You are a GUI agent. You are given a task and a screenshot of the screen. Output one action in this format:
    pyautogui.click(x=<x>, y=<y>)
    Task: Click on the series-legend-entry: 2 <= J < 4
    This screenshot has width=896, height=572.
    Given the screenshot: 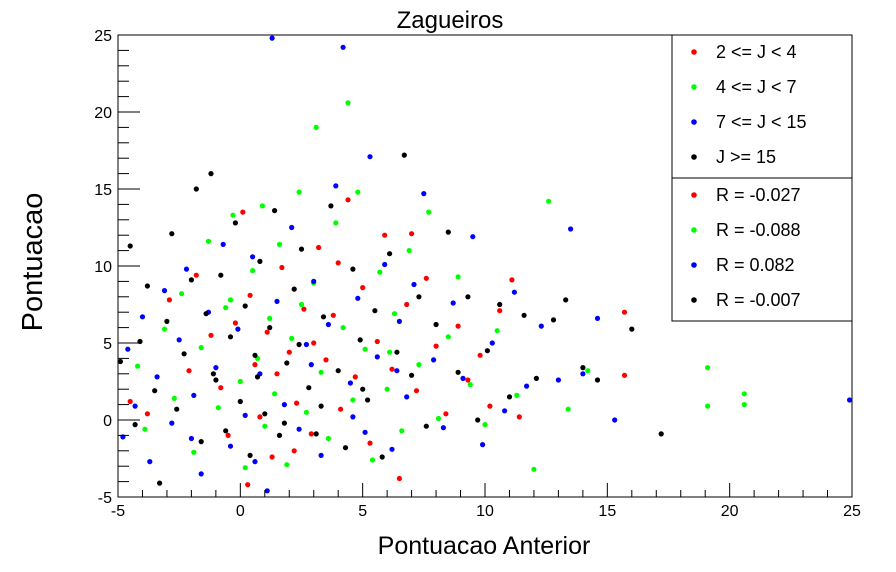 What is the action you would take?
    pyautogui.click(x=756, y=52)
    